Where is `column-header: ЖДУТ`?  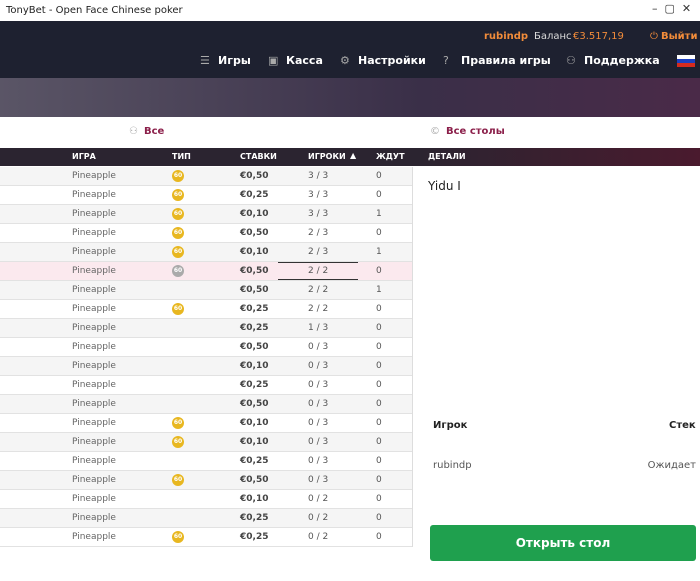 column-header: ЖДУТ is located at coordinates (390, 156).